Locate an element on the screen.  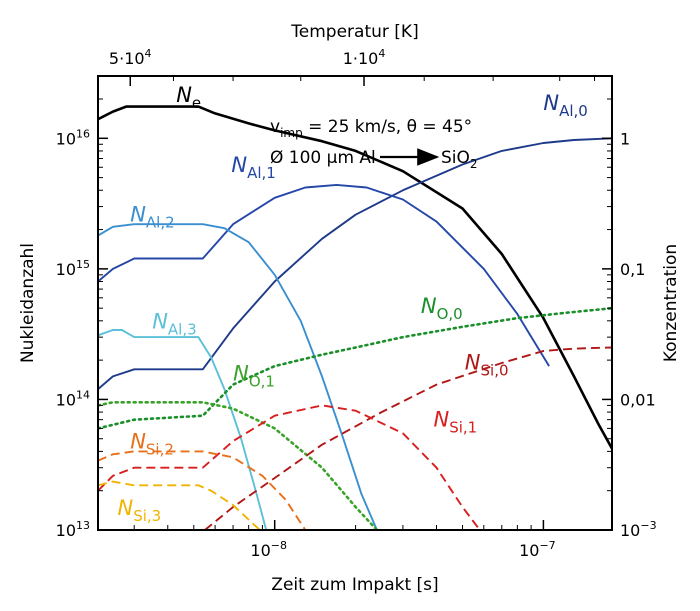
y-tick-label: 1015 is located at coordinates (73, 268).